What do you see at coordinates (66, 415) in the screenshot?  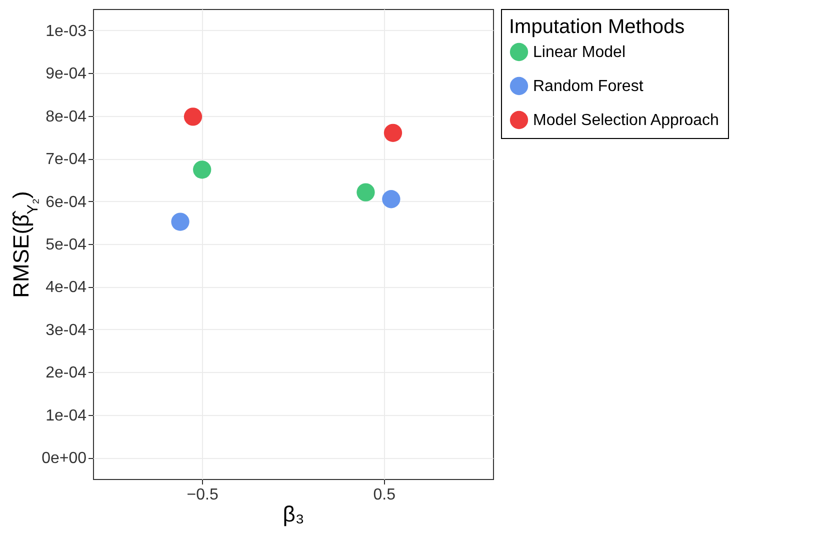 I see `y-tick-label: 1e-04` at bounding box center [66, 415].